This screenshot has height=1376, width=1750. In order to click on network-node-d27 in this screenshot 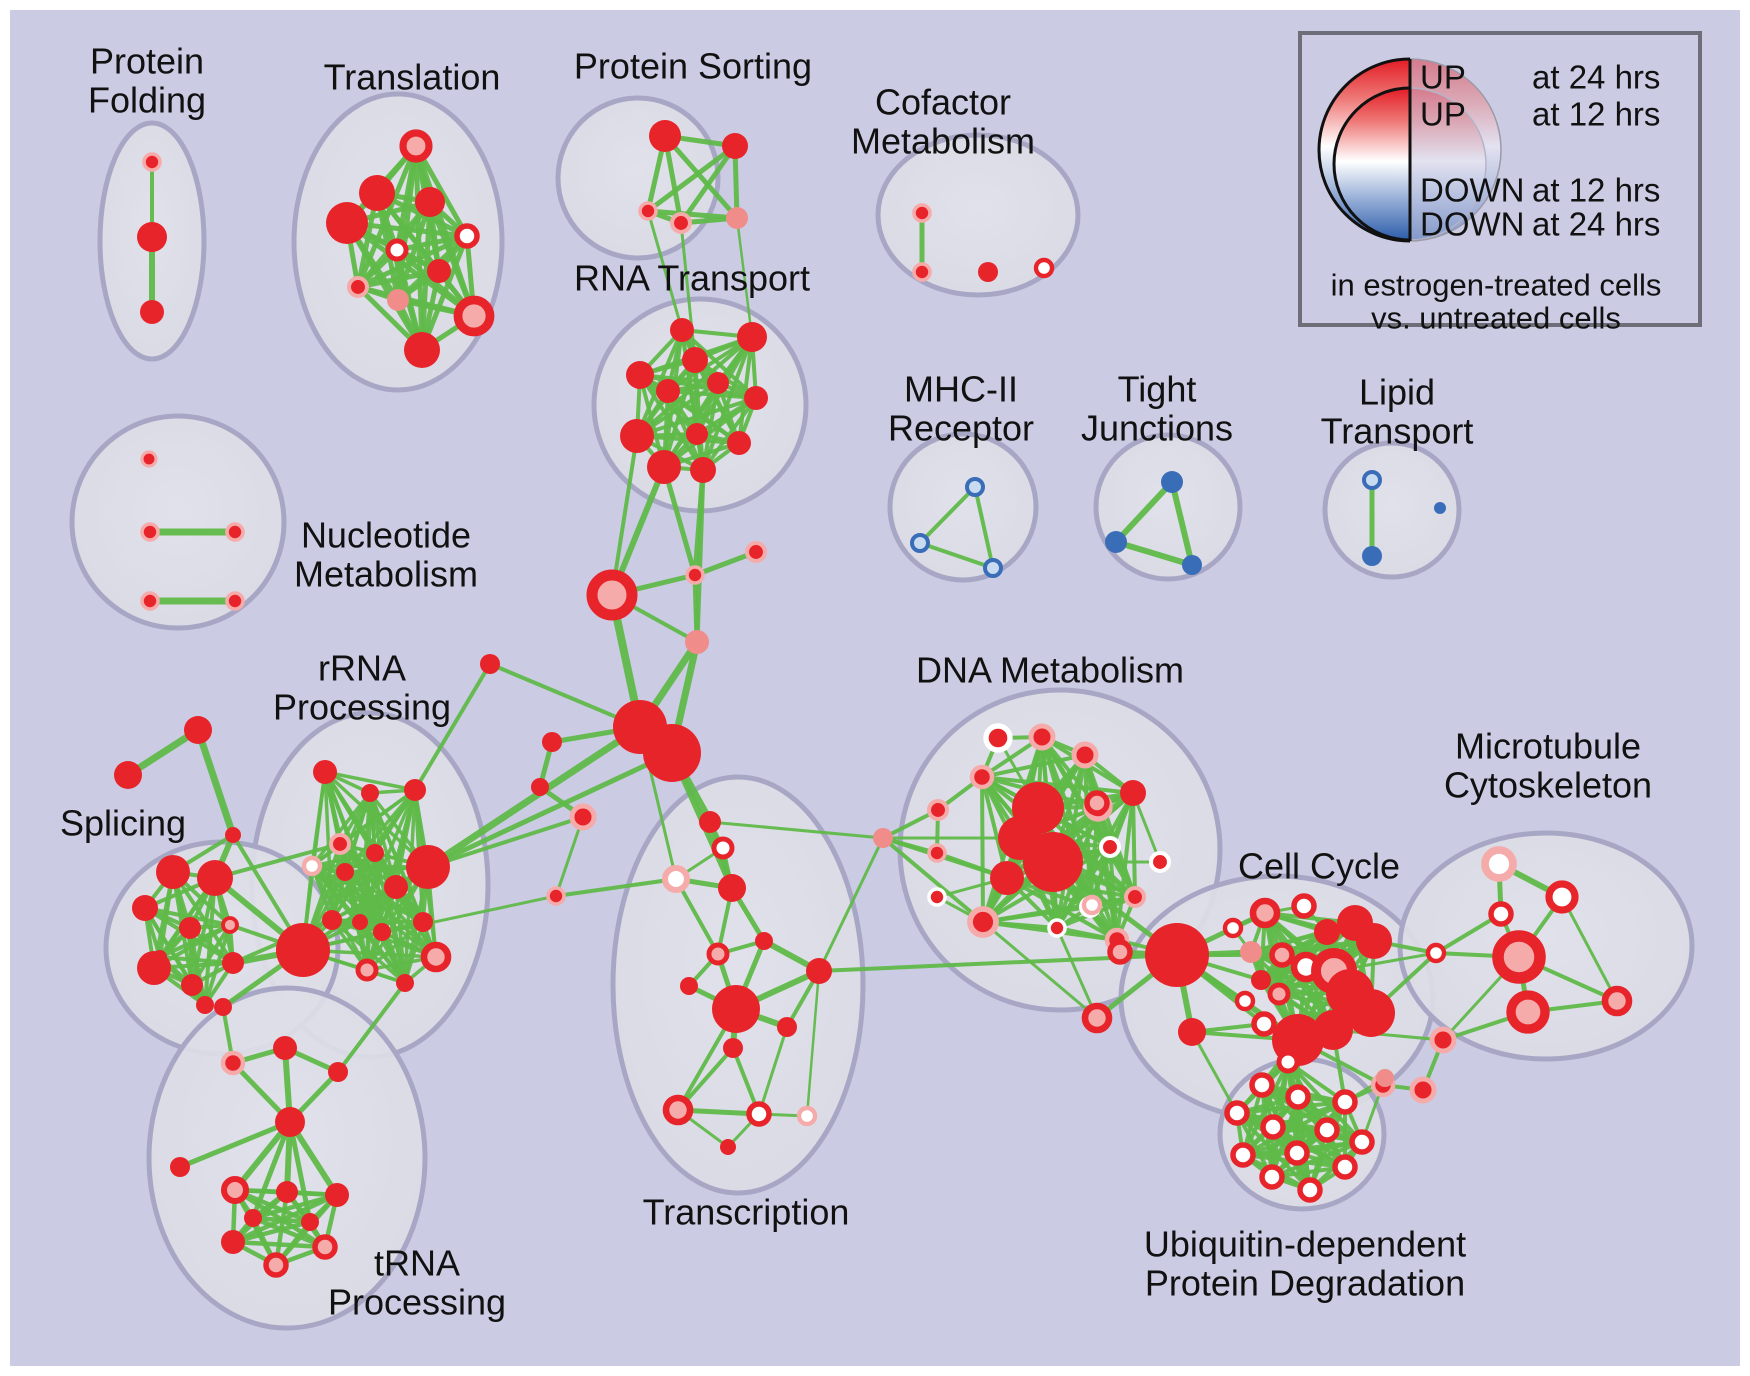, I will do `click(1120, 952)`.